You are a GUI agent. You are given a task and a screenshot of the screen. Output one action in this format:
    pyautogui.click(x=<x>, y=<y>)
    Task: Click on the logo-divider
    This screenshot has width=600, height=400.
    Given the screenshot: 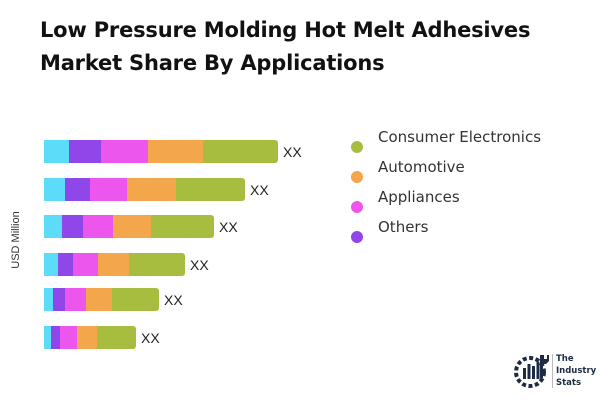 What is the action you would take?
    pyautogui.click(x=552, y=371)
    